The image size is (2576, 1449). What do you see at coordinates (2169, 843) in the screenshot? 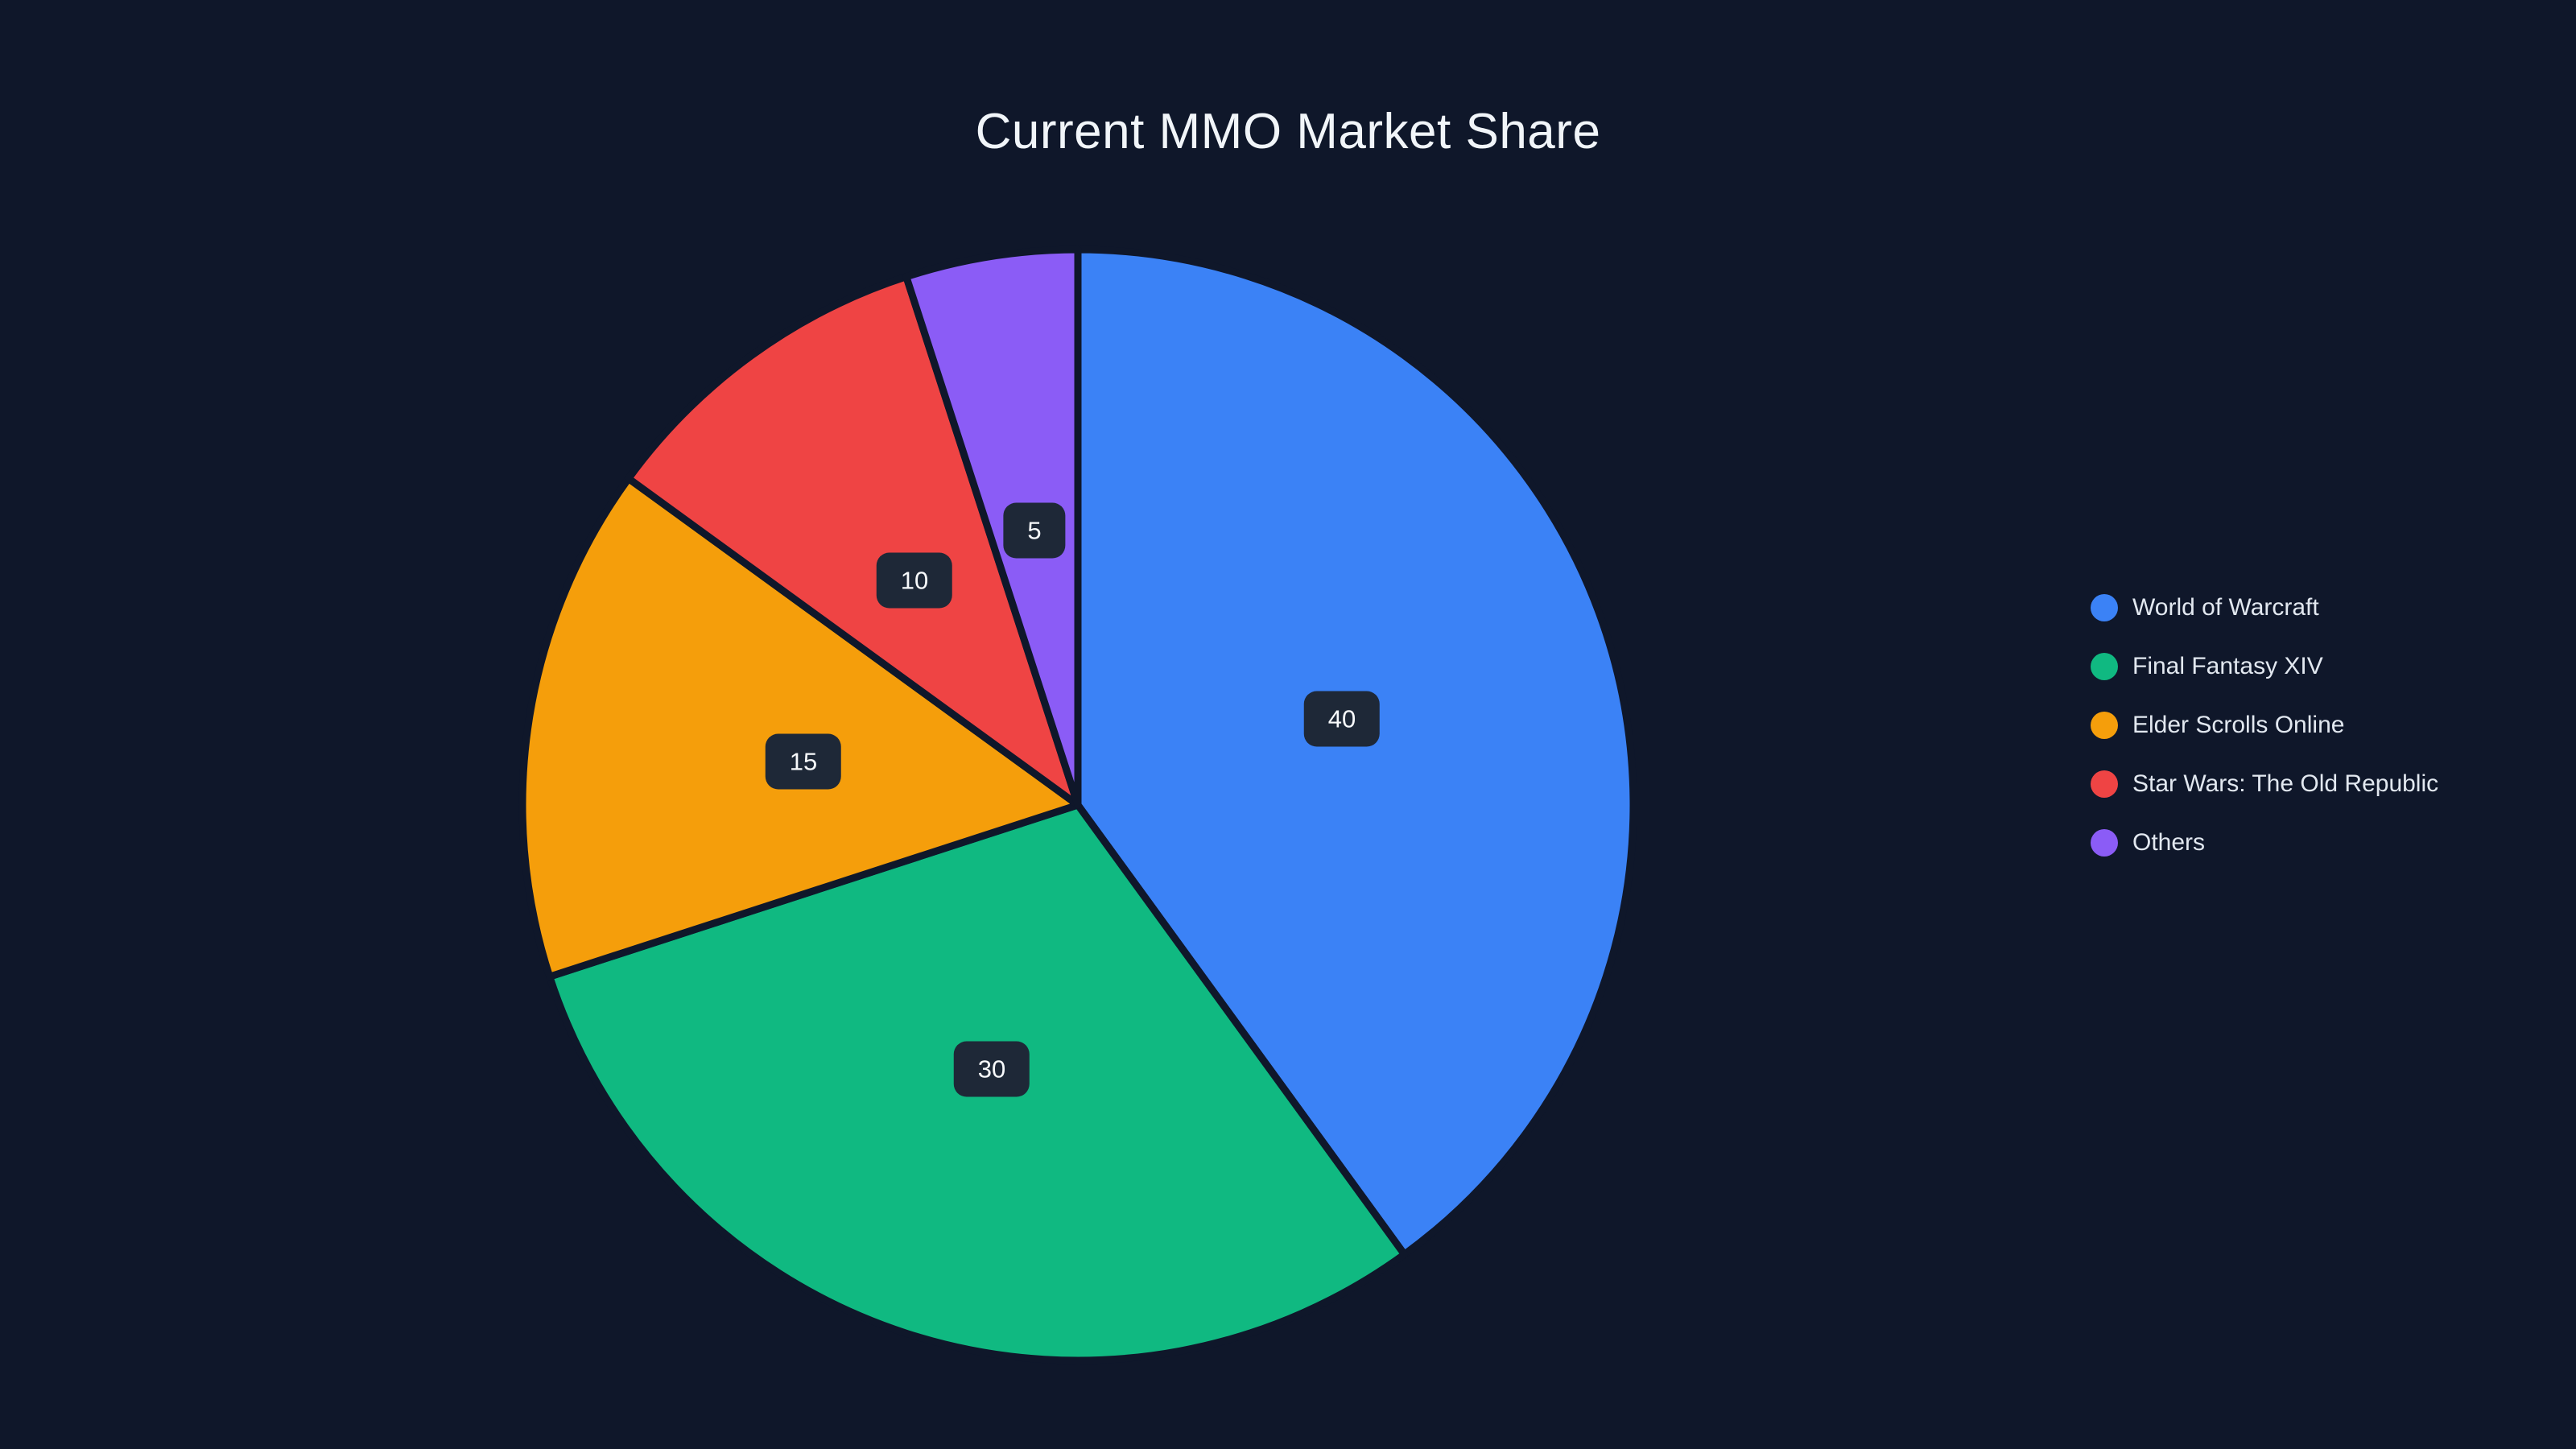
I see `legend-label: Others` at bounding box center [2169, 843].